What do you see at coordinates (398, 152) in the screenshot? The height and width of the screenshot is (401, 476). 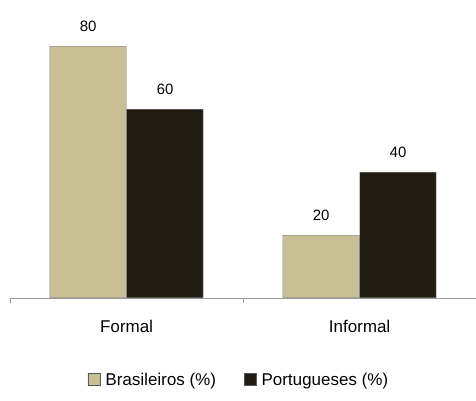 I see `data-label: 40` at bounding box center [398, 152].